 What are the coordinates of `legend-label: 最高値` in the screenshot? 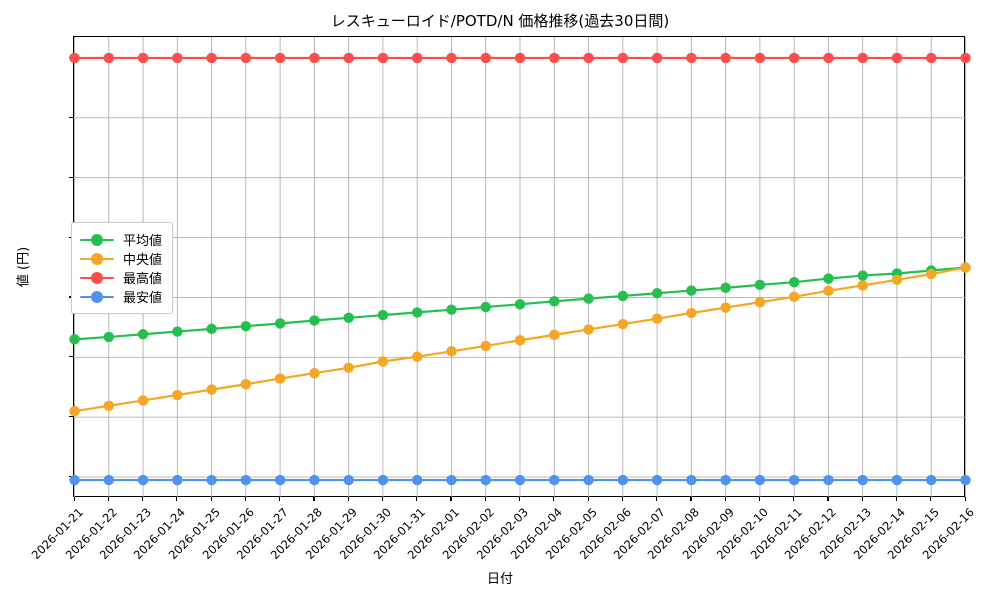 It's located at (143, 279).